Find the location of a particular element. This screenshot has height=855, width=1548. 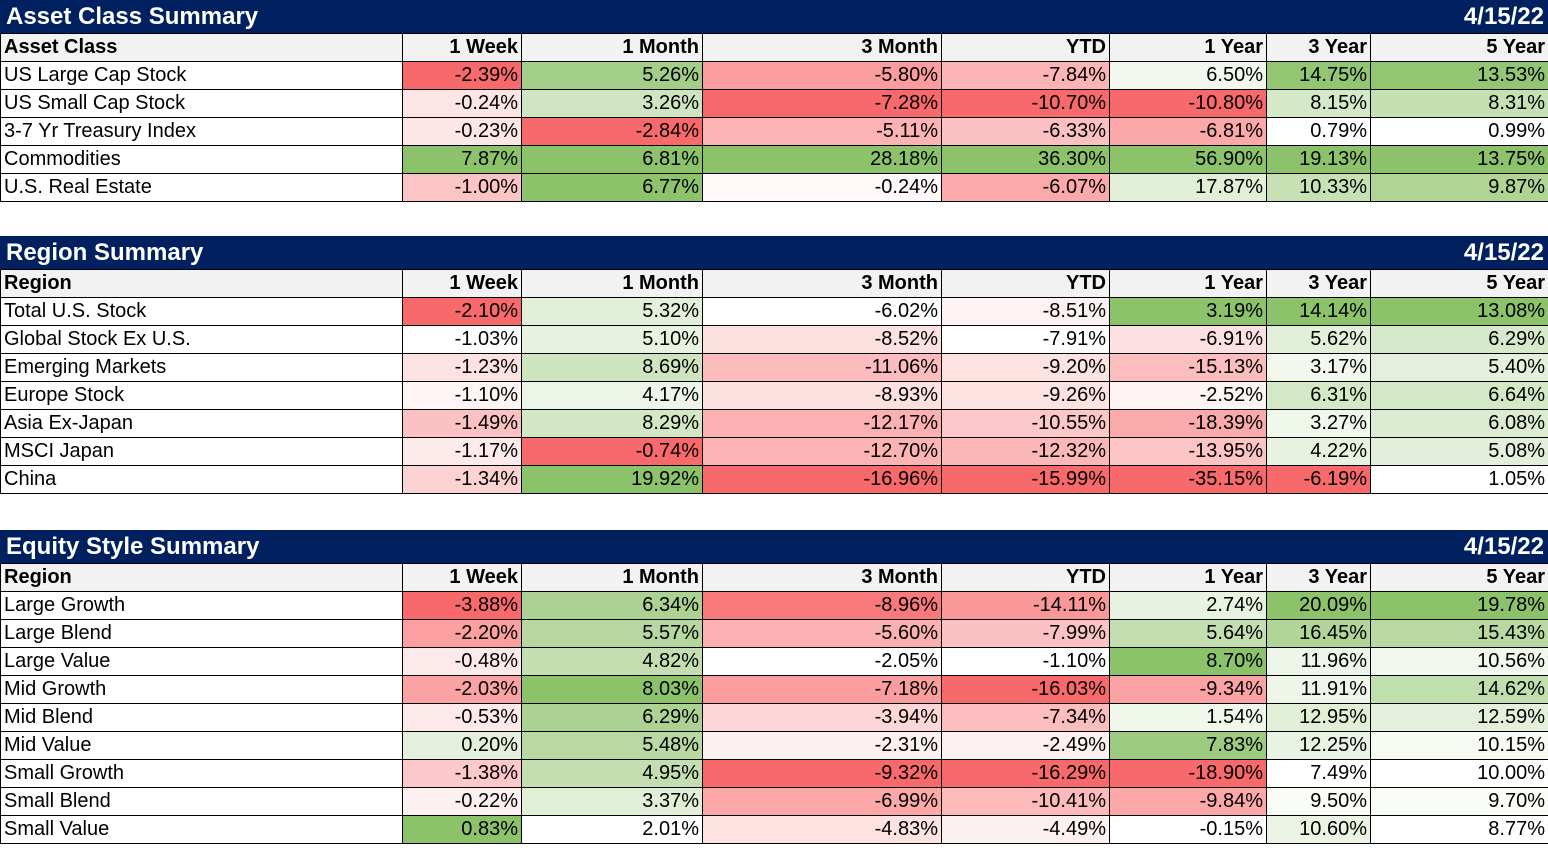

return-cell: -7.28% is located at coordinates (822, 103).